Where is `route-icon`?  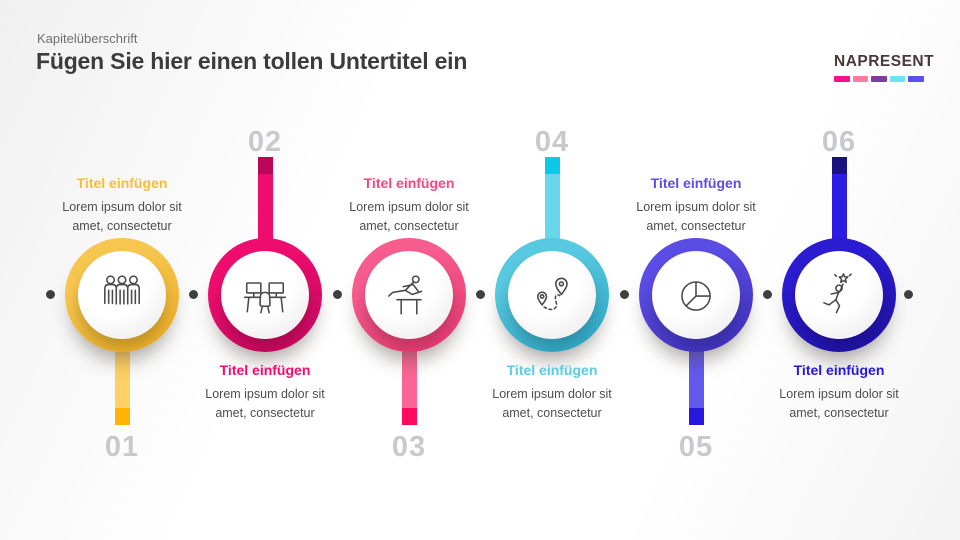 route-icon is located at coordinates (552, 294).